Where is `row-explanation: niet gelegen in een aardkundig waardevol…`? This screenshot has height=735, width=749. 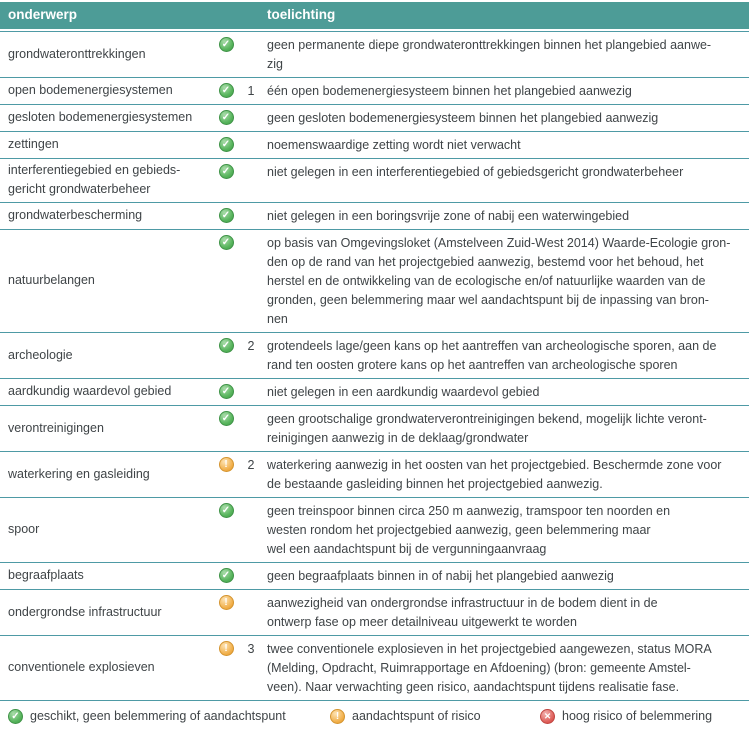
row-explanation: niet gelegen in een aardkundig waardevol… is located at coordinates (403, 392).